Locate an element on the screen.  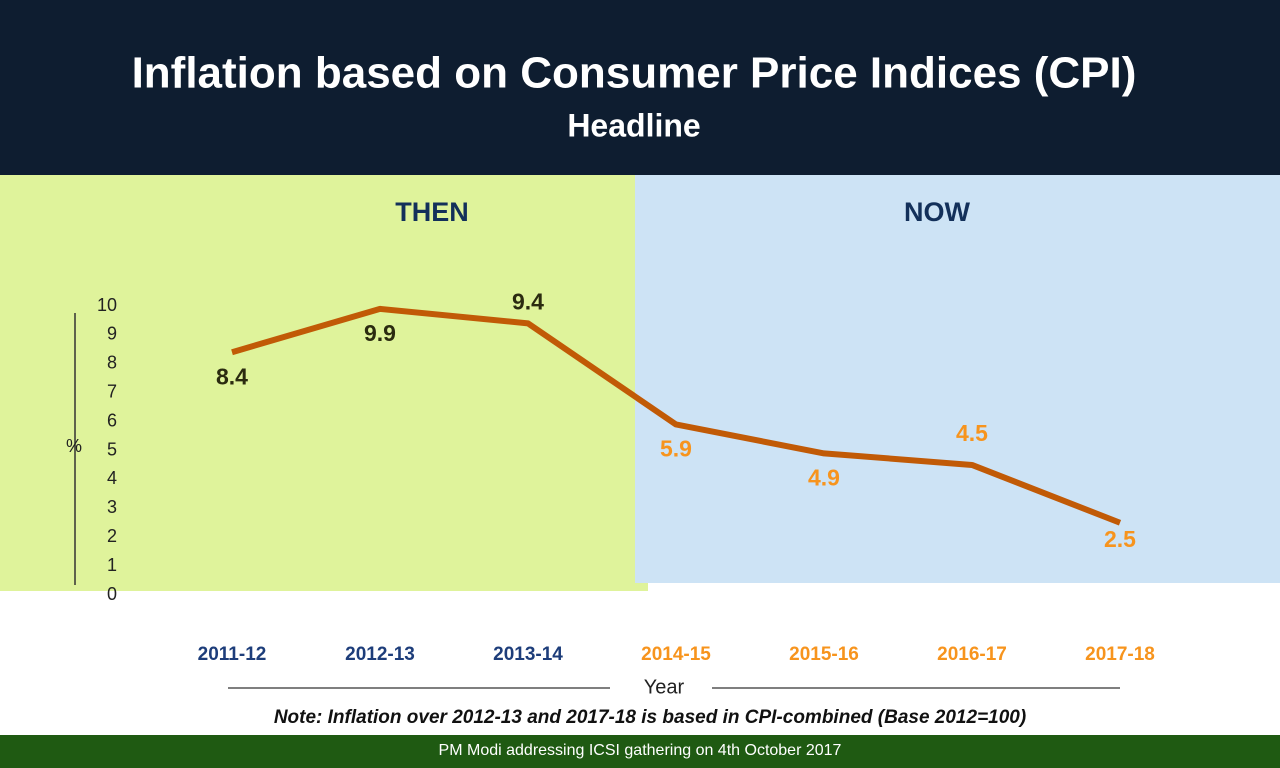
x-tick-label: 2011-12 is located at coordinates (232, 654).